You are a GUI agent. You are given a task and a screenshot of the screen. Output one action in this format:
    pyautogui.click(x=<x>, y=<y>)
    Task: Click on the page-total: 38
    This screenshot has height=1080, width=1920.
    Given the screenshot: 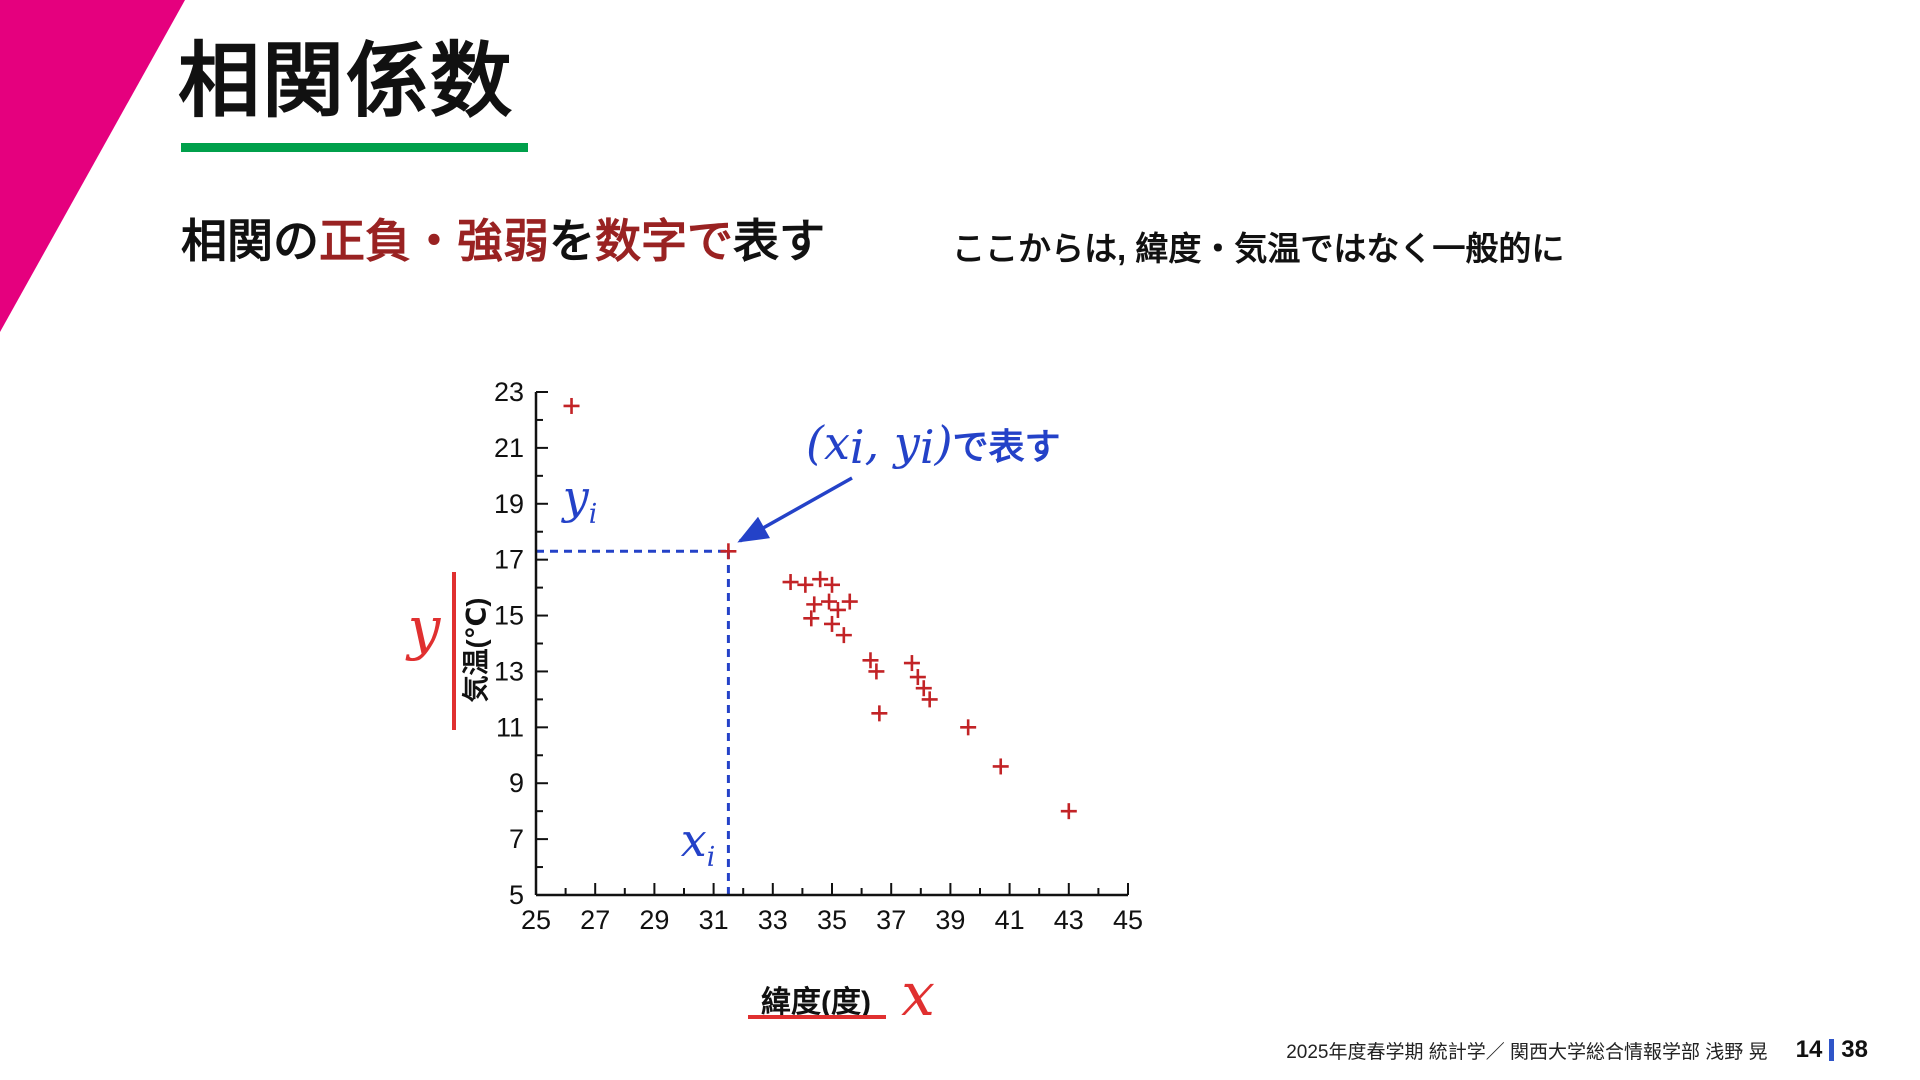 What is the action you would take?
    pyautogui.click(x=1854, y=1049)
    